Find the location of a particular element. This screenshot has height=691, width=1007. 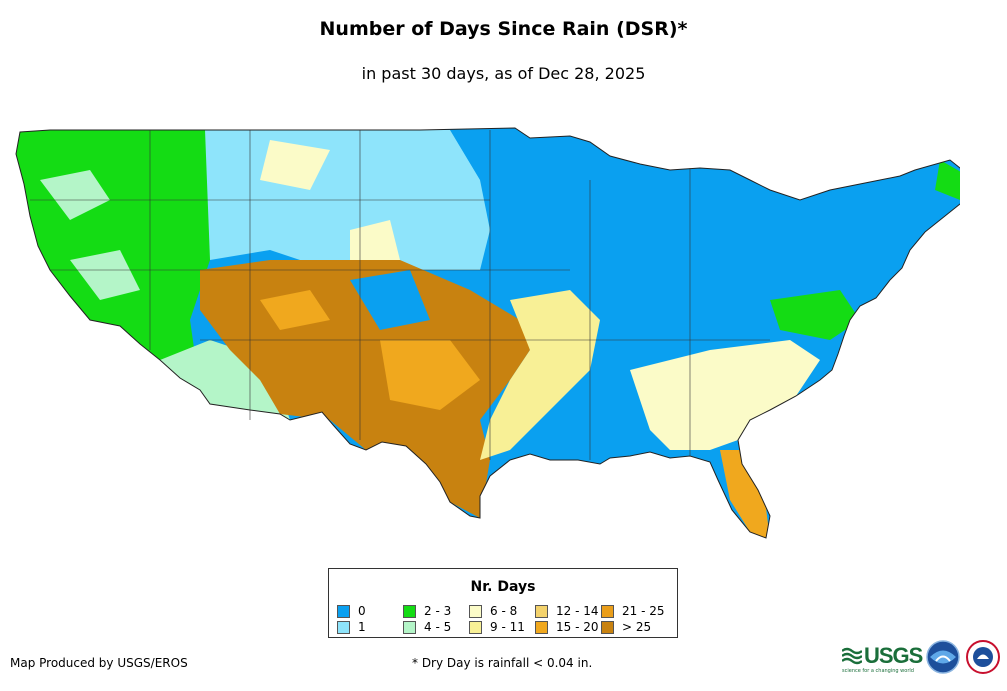

dry-day-note: * Dry Day is rainfall < 0.04 in. is located at coordinates (502, 663).